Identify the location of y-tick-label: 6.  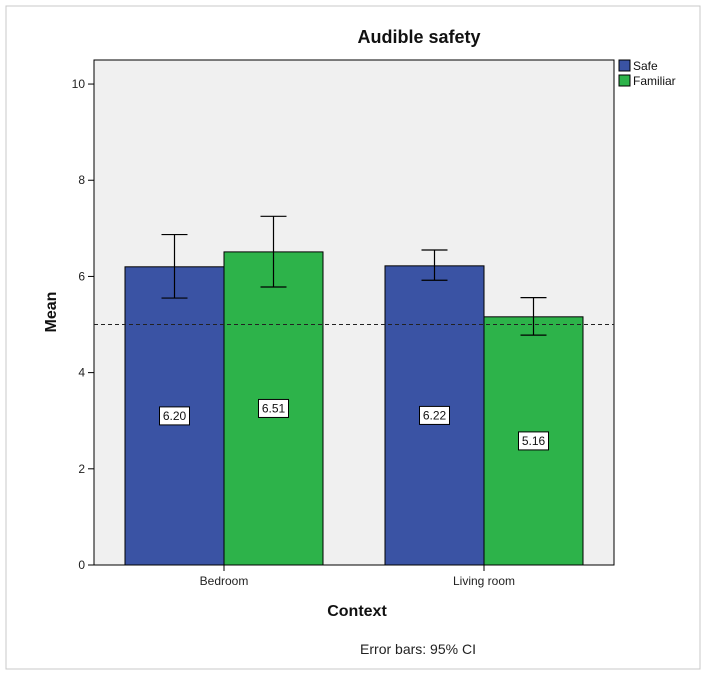
(81, 276).